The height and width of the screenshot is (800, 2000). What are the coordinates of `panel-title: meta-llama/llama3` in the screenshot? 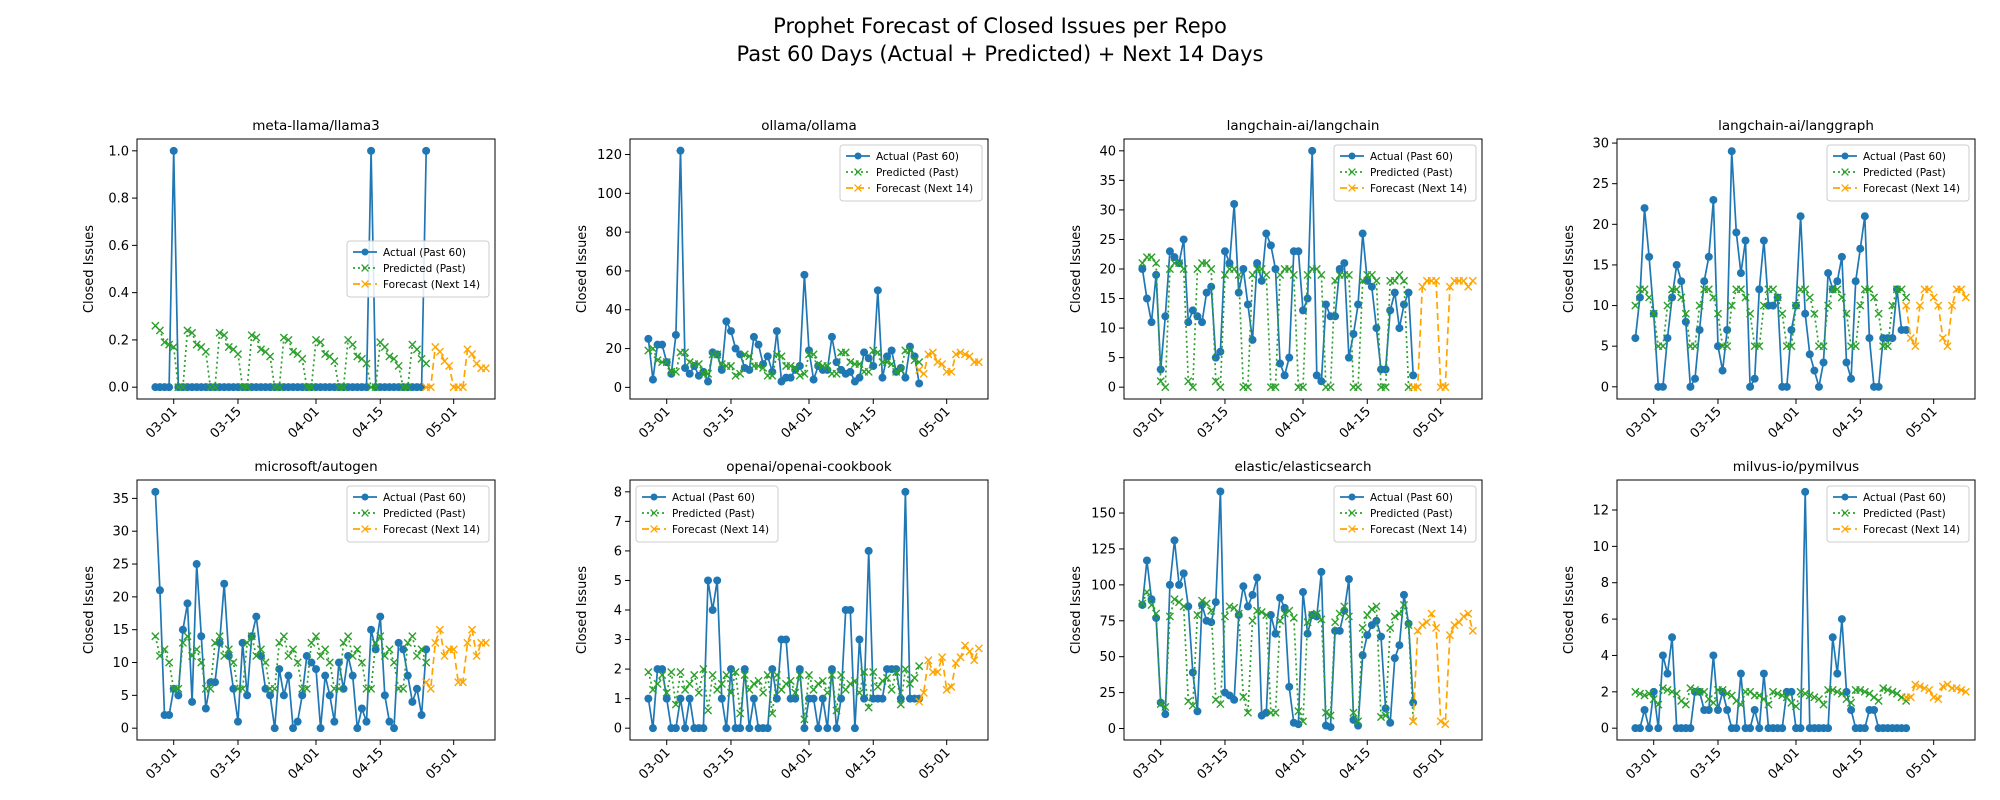 It's located at (315, 126).